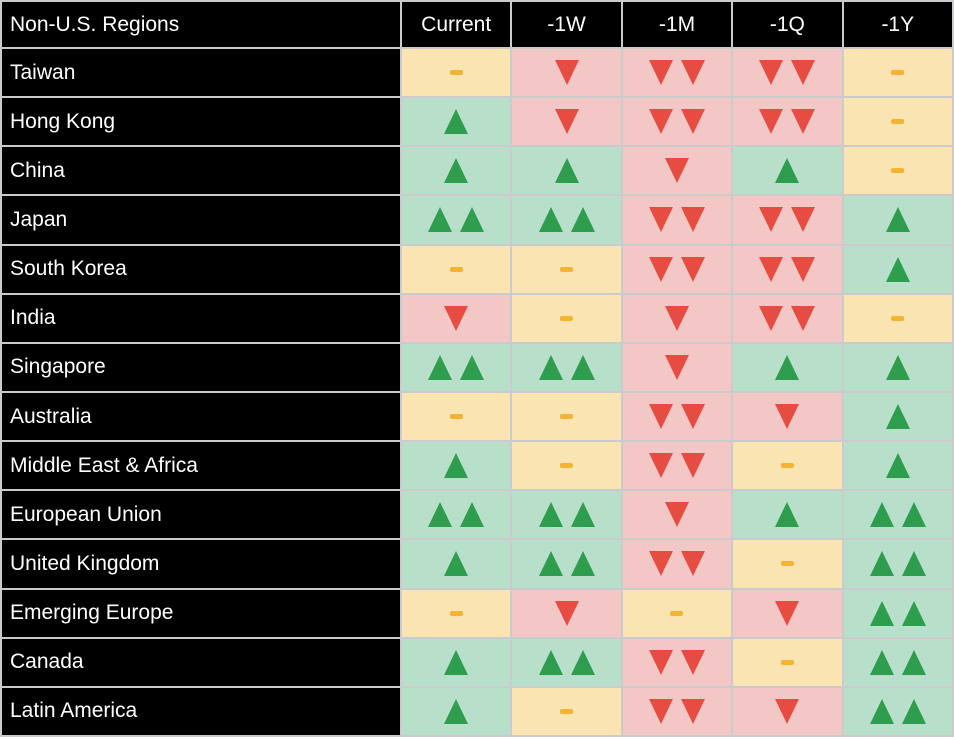 The height and width of the screenshot is (737, 954). What do you see at coordinates (477, 72) in the screenshot?
I see `table-row: Taiwan` at bounding box center [477, 72].